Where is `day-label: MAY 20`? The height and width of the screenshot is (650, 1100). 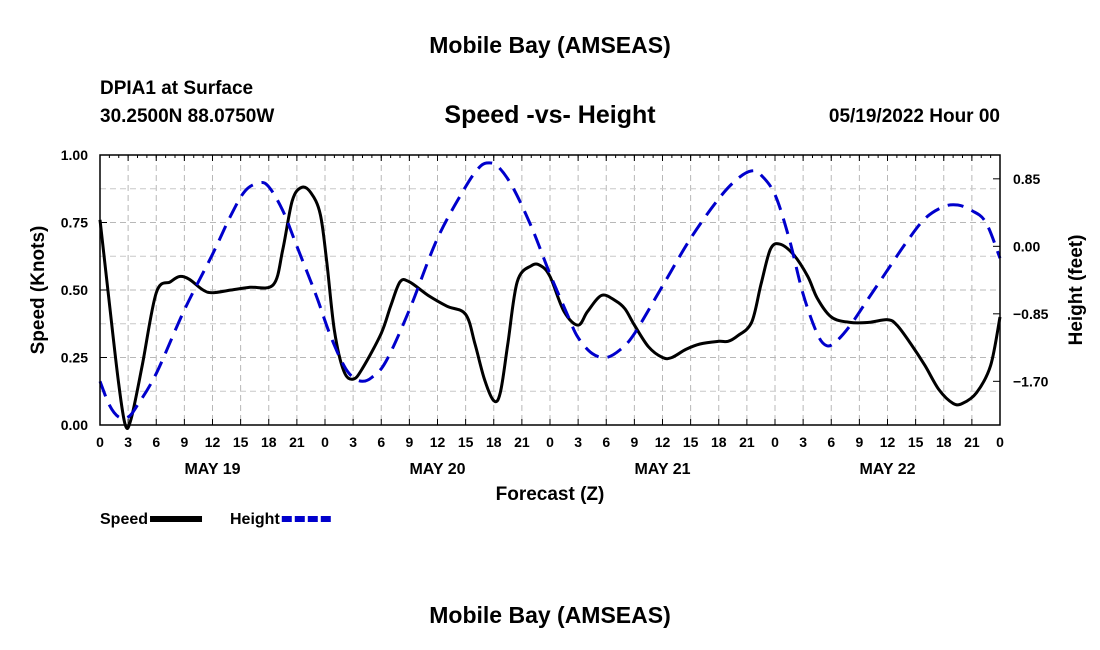 day-label: MAY 20 is located at coordinates (437, 469).